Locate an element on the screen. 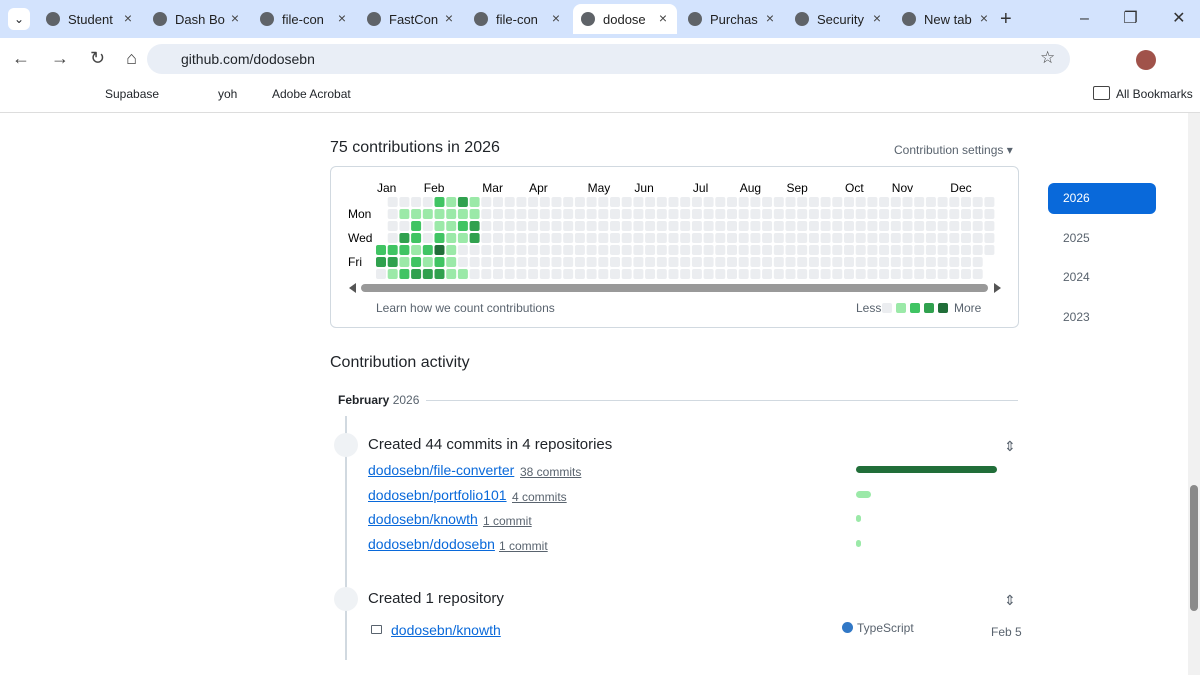 Image resolution: width=1200 pixels, height=675 pixels. year: 2026 is located at coordinates (1102, 198).